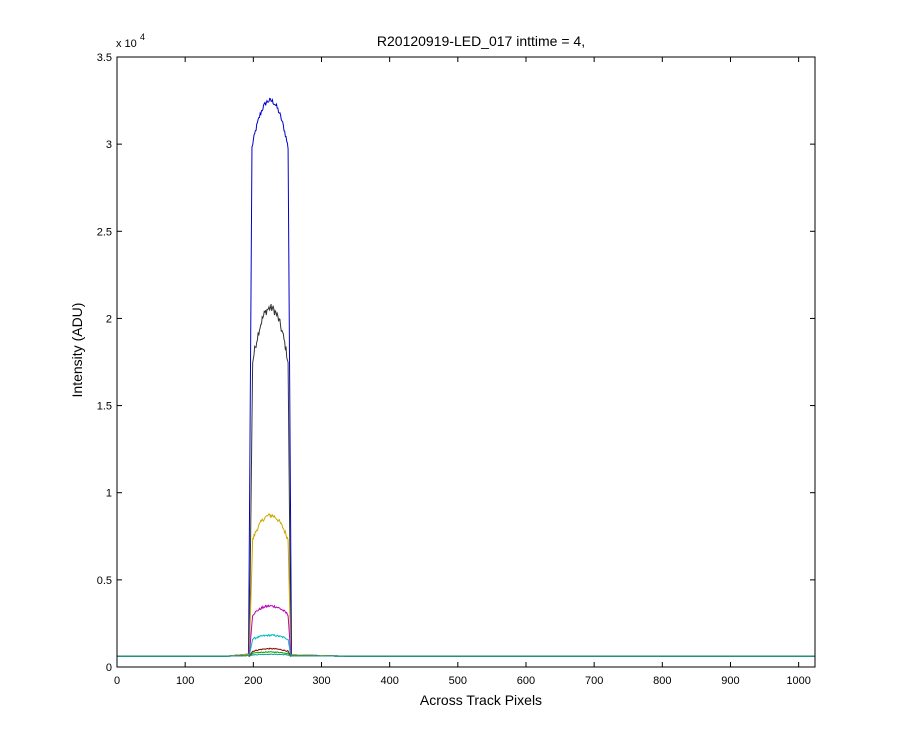  I want to click on x-tick-label: 900, so click(730, 681).